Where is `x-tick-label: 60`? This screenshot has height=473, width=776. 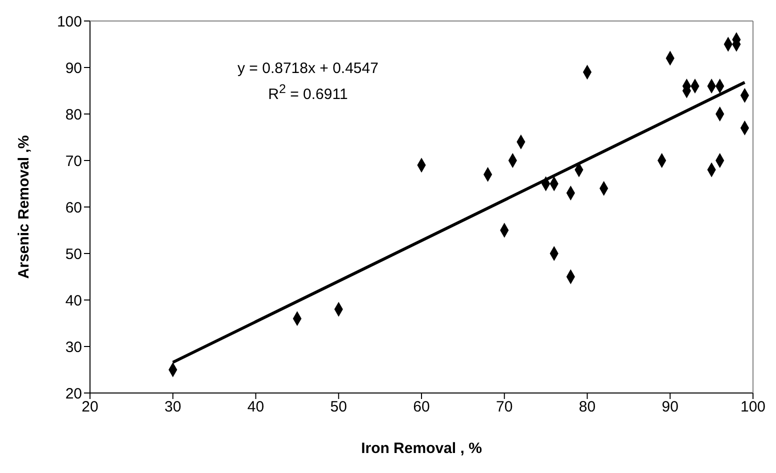 x-tick-label: 60 is located at coordinates (421, 407).